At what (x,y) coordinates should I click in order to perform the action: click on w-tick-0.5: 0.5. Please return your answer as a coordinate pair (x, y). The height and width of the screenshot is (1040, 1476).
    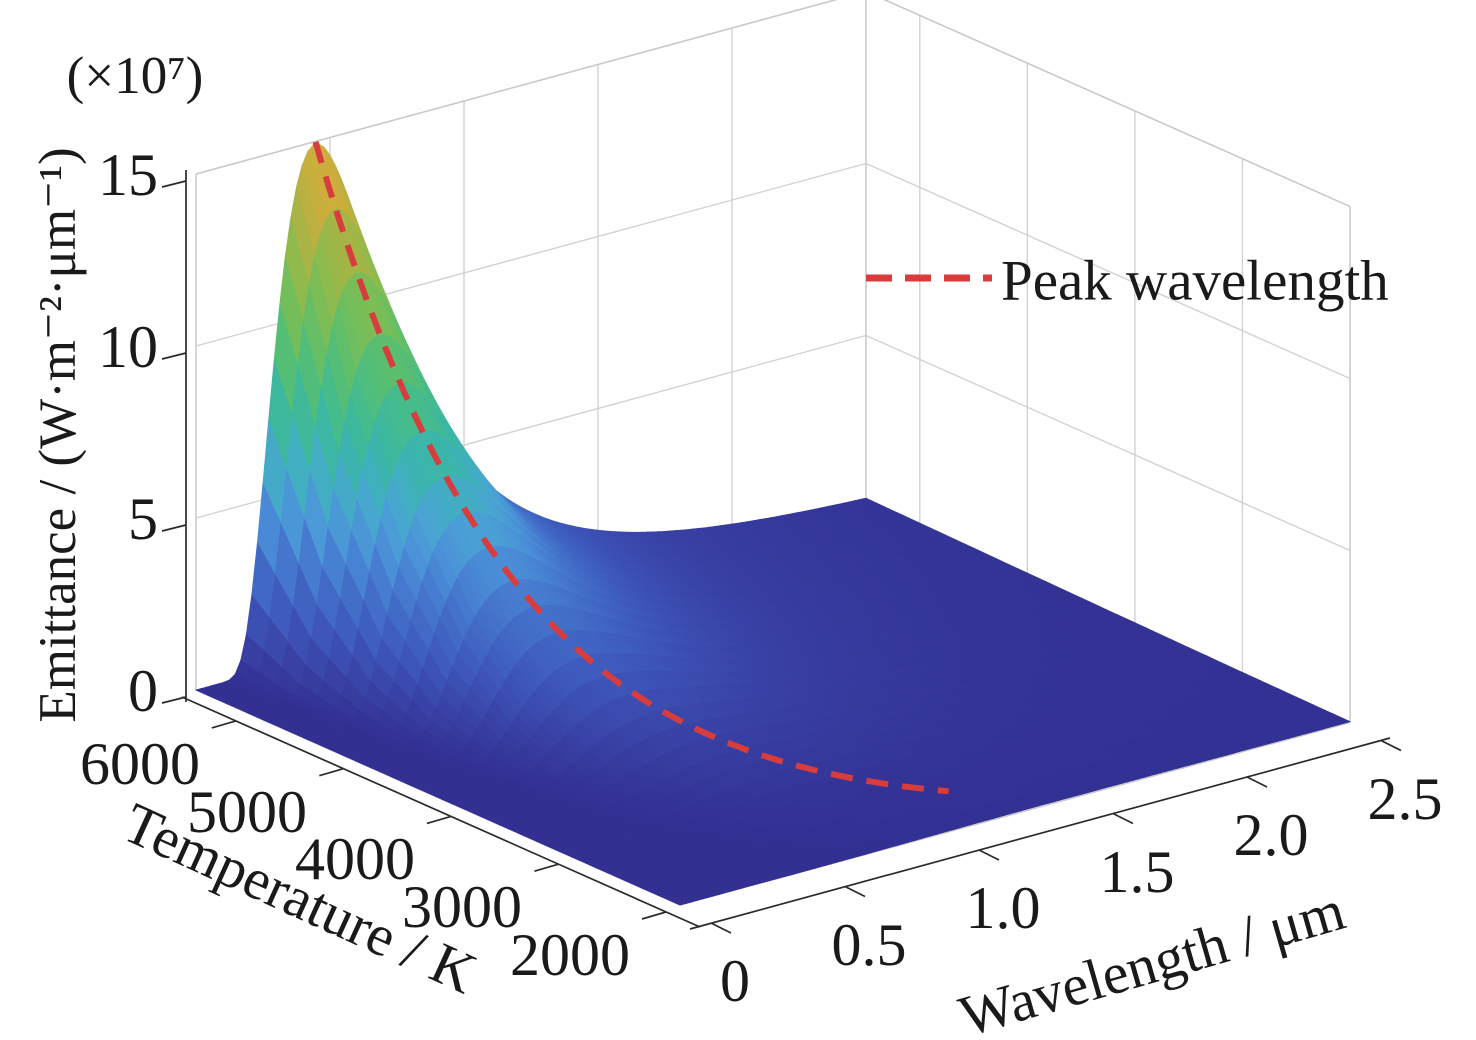
    Looking at the image, I should click on (869, 945).